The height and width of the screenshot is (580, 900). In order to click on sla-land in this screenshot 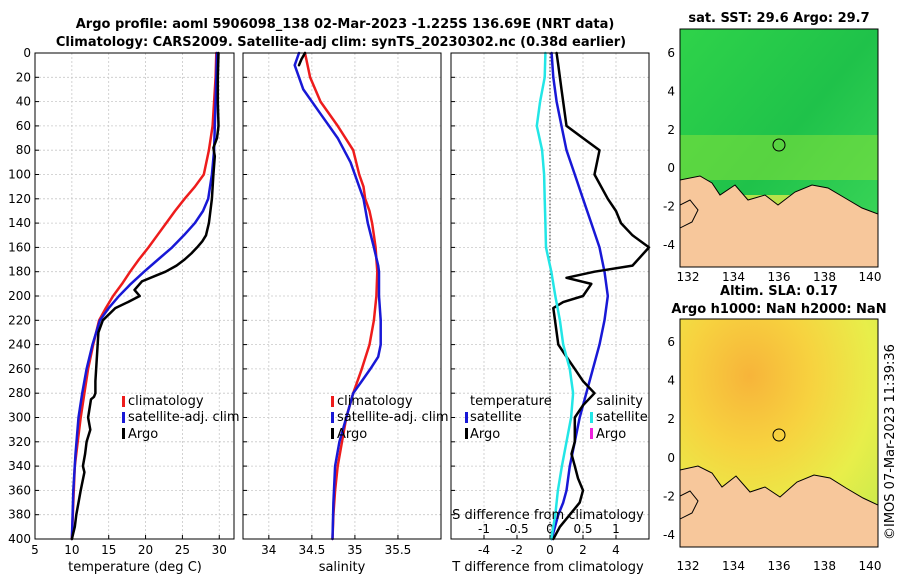, I will do `click(779, 506)`.